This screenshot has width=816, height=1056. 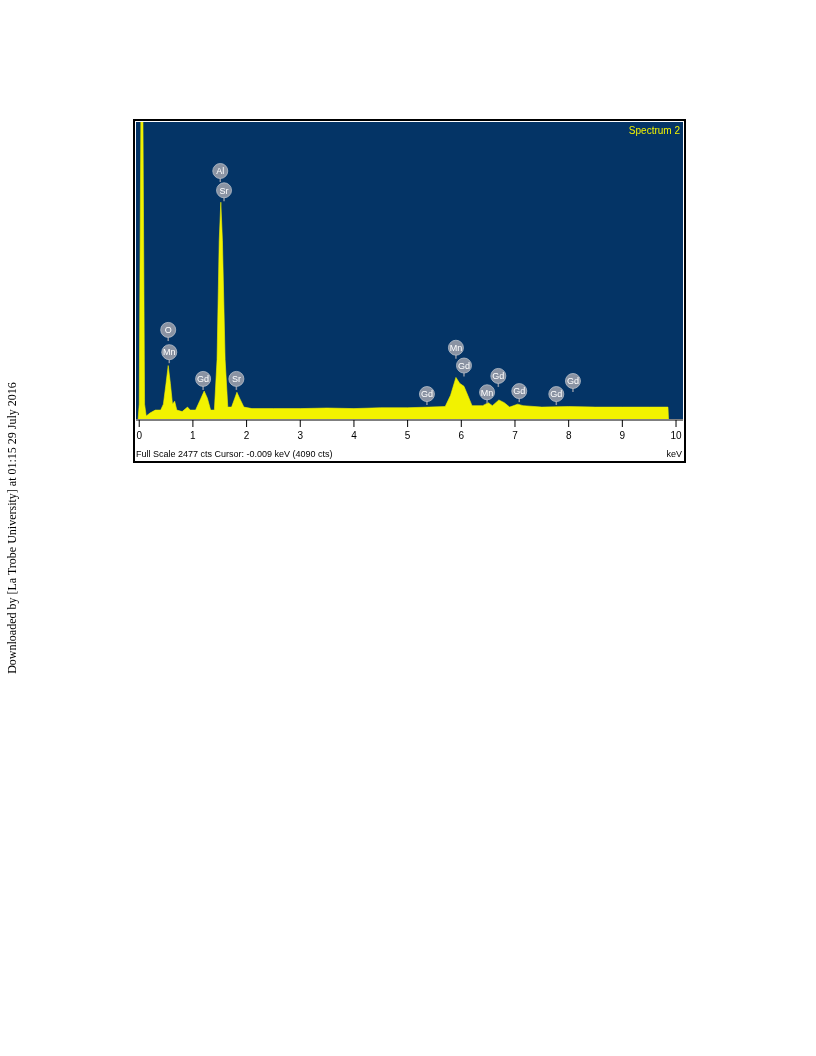 I want to click on x-tick-label: 6, so click(x=461, y=435).